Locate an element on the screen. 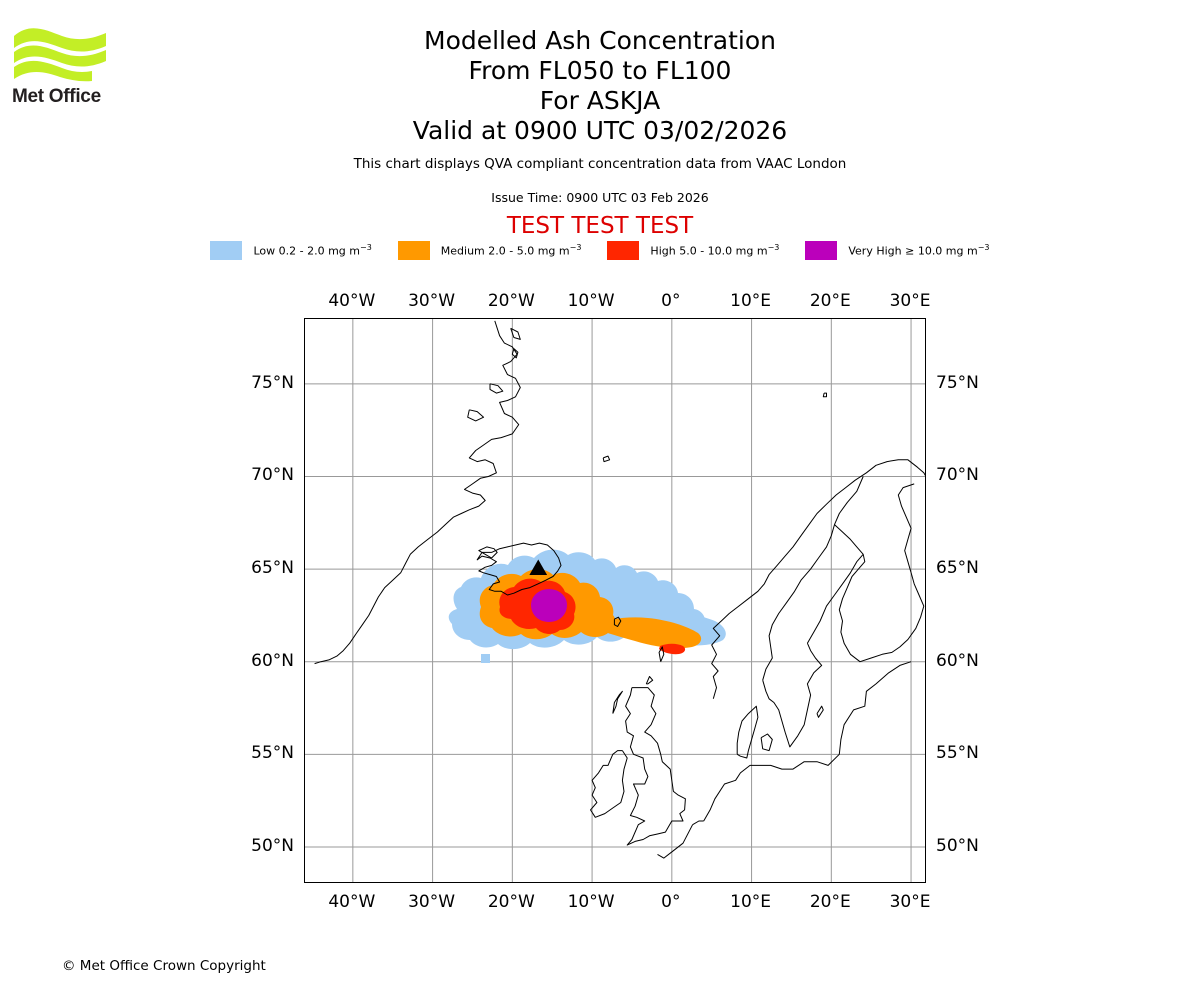 The height and width of the screenshot is (1000, 1200). test-banner: TEST TEST TEST is located at coordinates (600, 226).